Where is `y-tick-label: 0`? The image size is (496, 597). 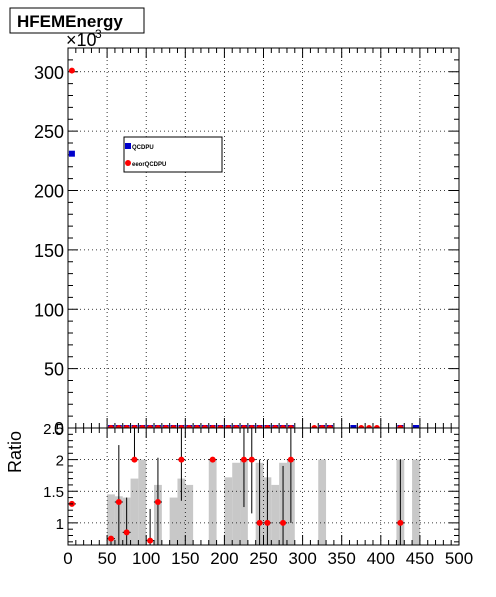
y-tick-label: 0 is located at coordinates (59, 429).